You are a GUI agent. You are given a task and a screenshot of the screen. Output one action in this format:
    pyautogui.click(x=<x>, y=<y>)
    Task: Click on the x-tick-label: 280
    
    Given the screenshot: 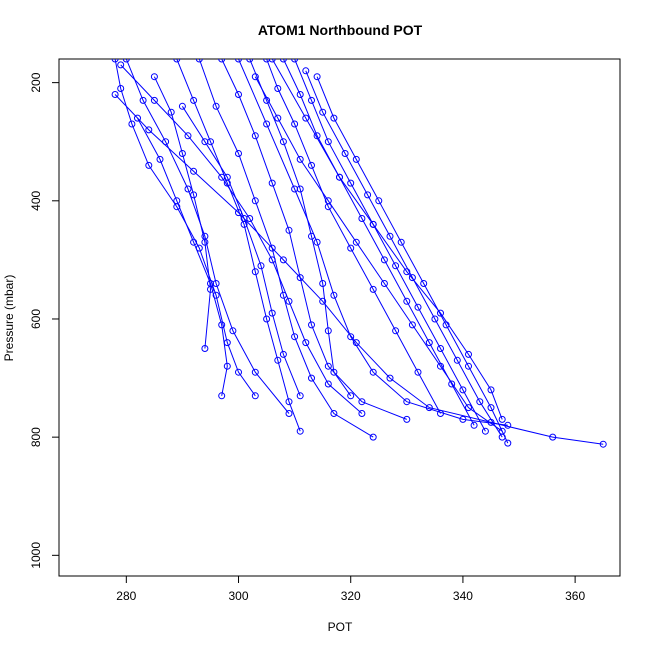 What is the action you would take?
    pyautogui.click(x=126, y=596)
    